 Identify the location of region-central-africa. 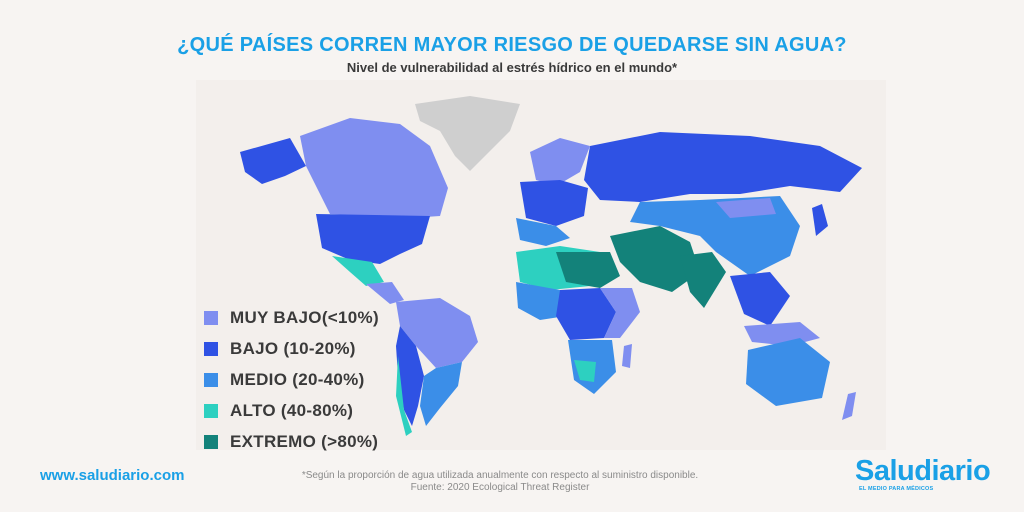
(586, 314).